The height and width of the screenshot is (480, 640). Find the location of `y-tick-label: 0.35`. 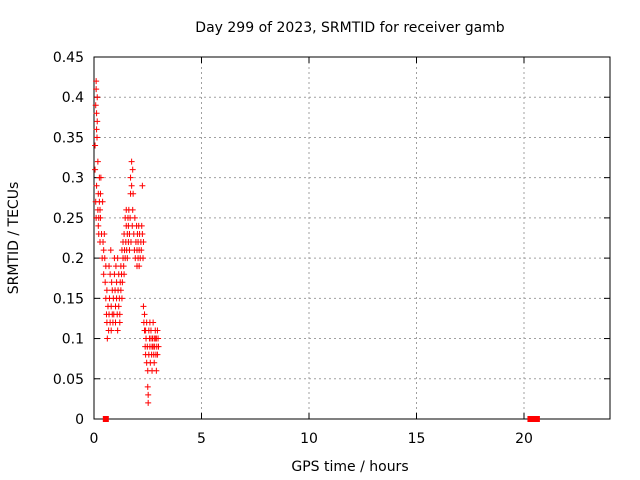

y-tick-label: 0.35 is located at coordinates (68, 138).